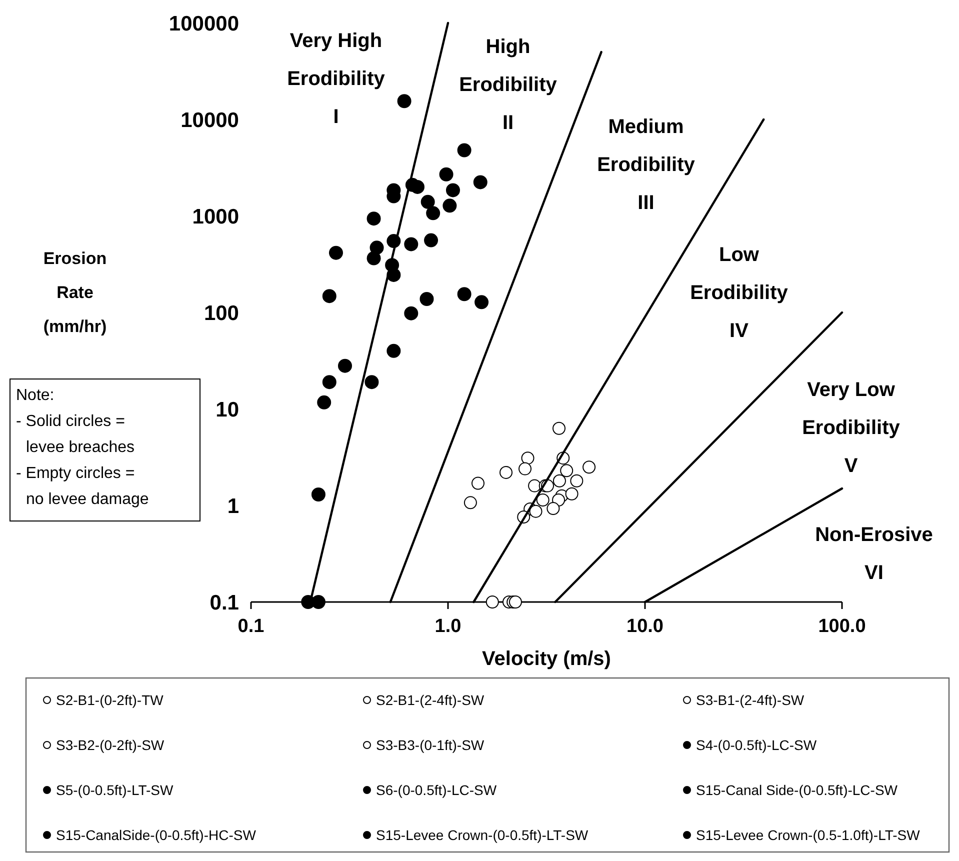  What do you see at coordinates (874, 554) in the screenshot?
I see `annotation: Non-Erosive VI` at bounding box center [874, 554].